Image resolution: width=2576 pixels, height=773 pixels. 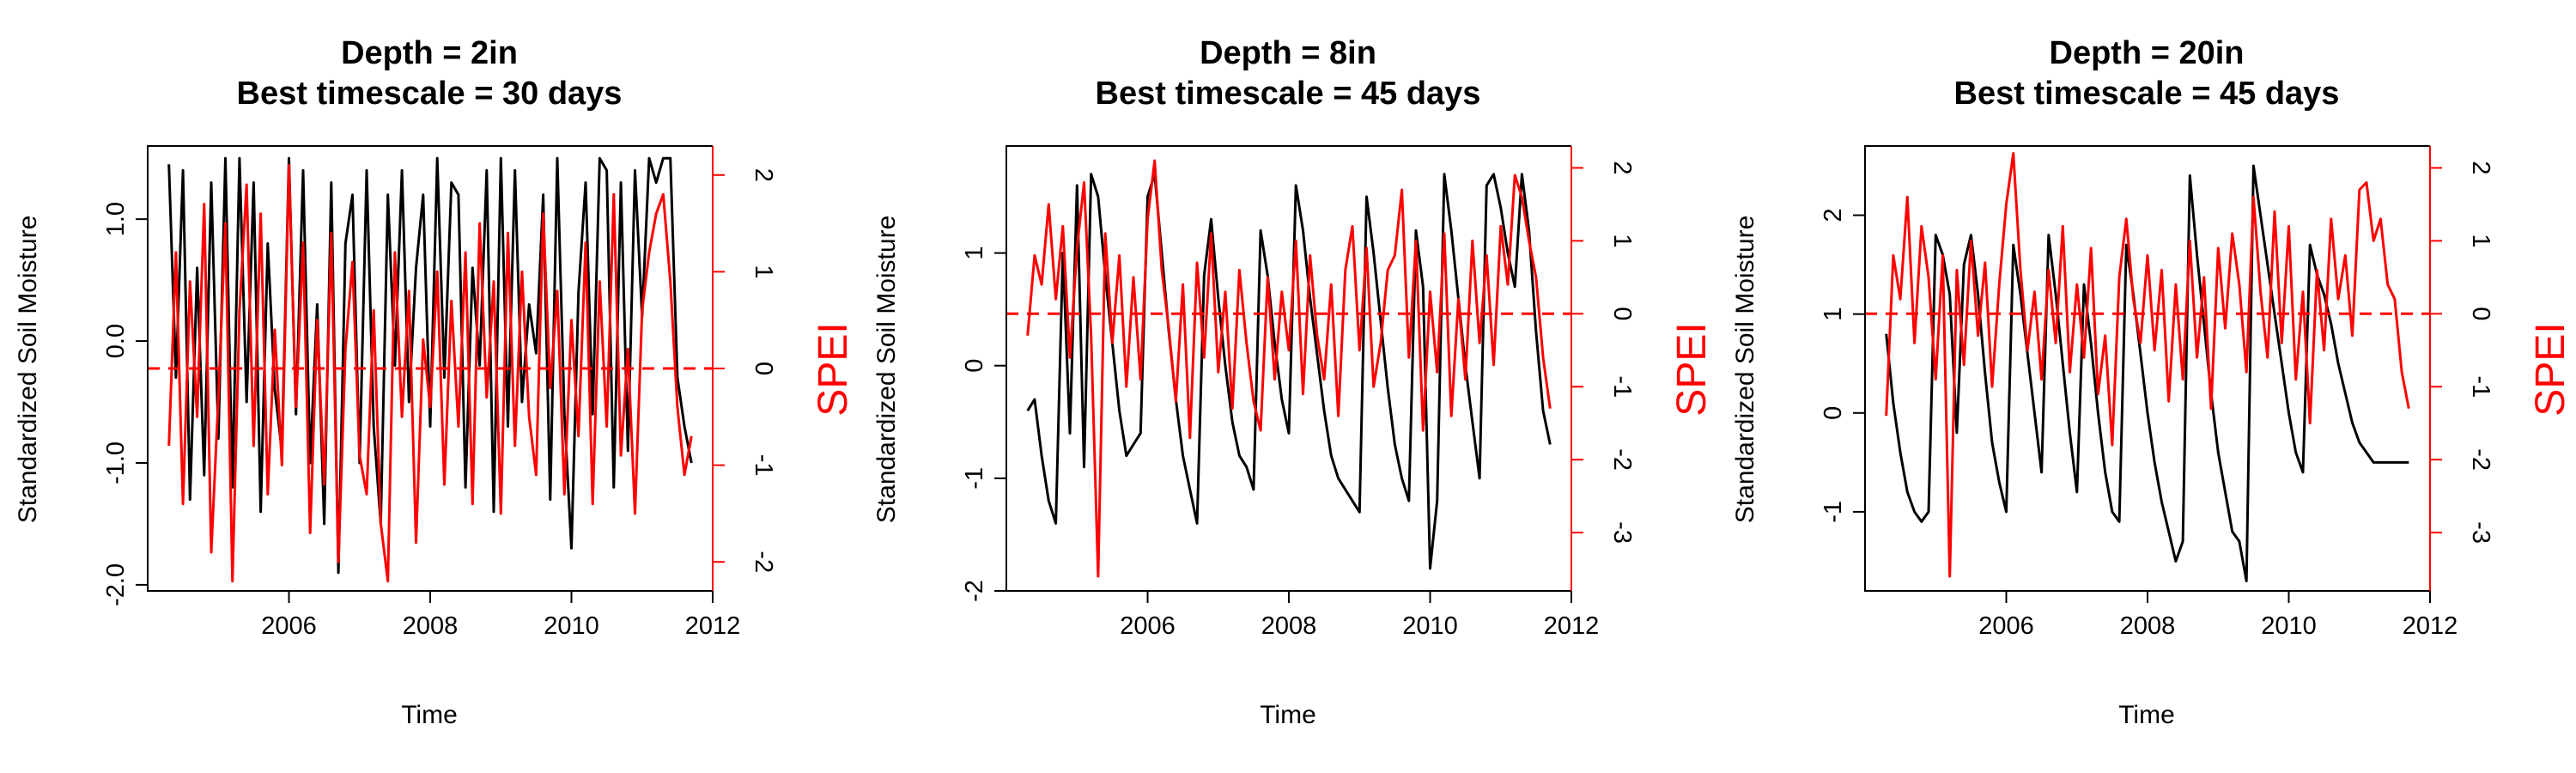 I want to click on panel-title-line-1: Depth = 8in, so click(x=1288, y=53).